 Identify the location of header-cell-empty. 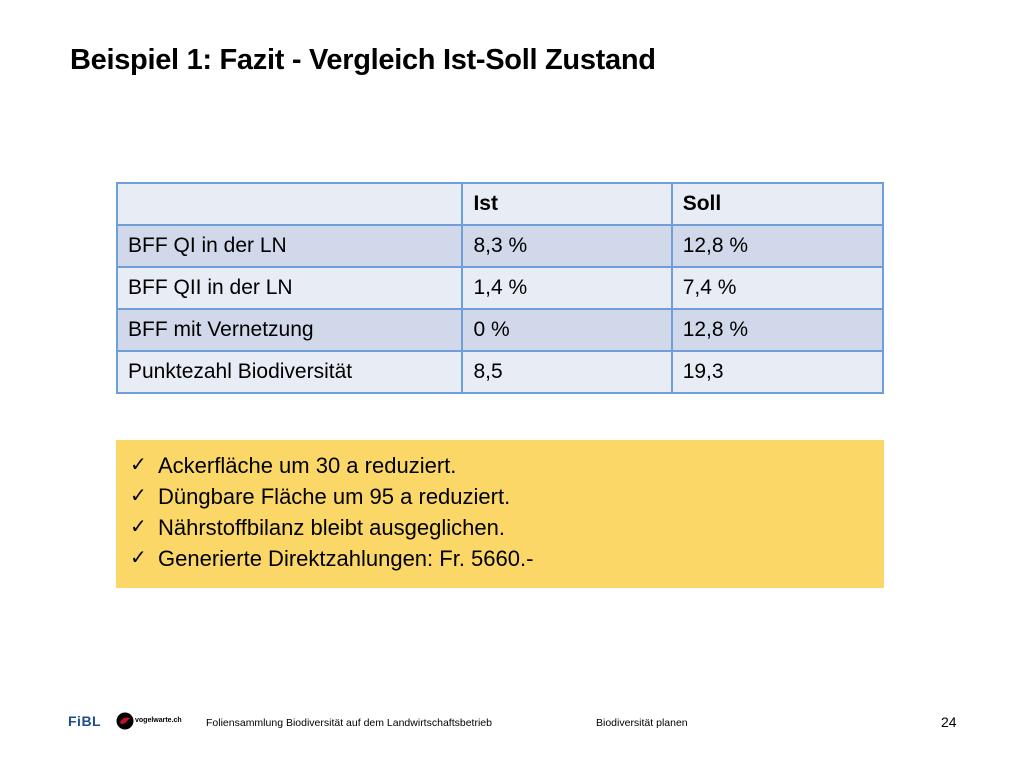
(289, 204).